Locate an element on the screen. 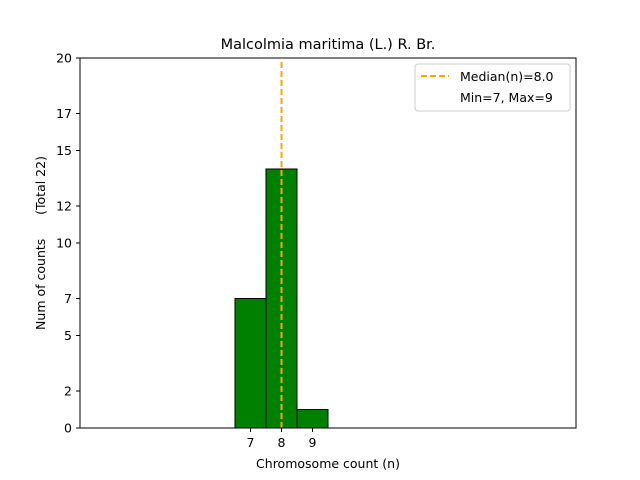 Image resolution: width=640 pixels, height=480 pixels. y-tick-label: 2 is located at coordinates (68, 391).